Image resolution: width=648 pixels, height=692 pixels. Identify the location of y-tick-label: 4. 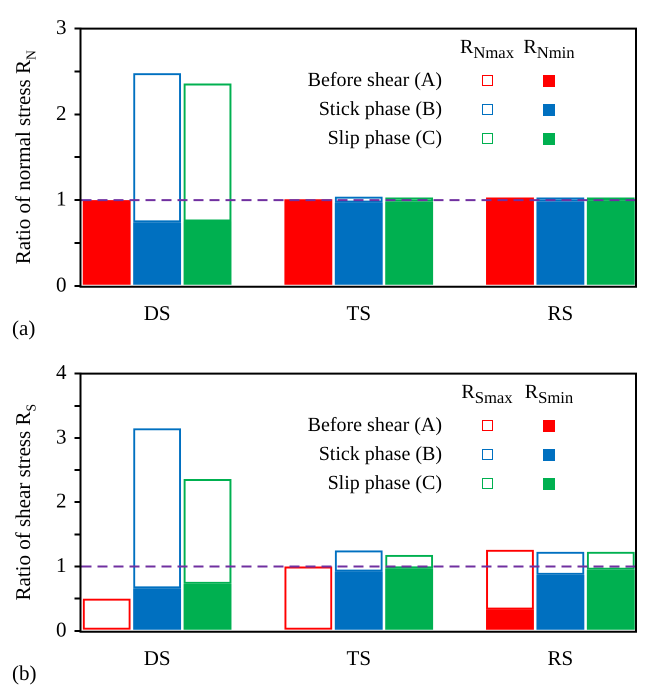
(61, 372).